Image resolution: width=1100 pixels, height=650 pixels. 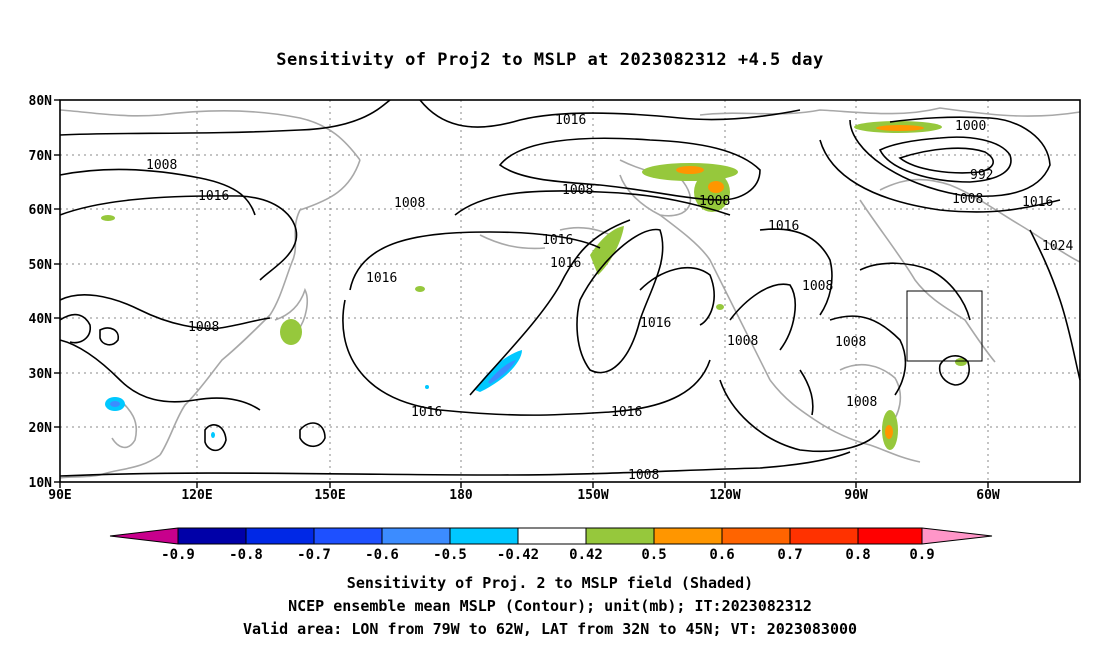 What do you see at coordinates (724, 495) in the screenshot?
I see `x-tick-label: 120W` at bounding box center [724, 495].